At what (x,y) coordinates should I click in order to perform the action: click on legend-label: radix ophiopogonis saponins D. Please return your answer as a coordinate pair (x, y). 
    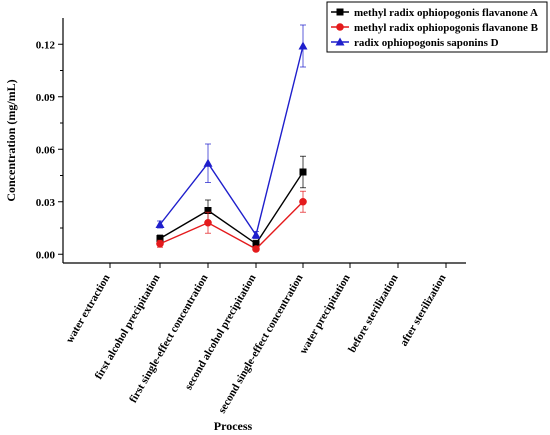
    Looking at the image, I should click on (426, 43).